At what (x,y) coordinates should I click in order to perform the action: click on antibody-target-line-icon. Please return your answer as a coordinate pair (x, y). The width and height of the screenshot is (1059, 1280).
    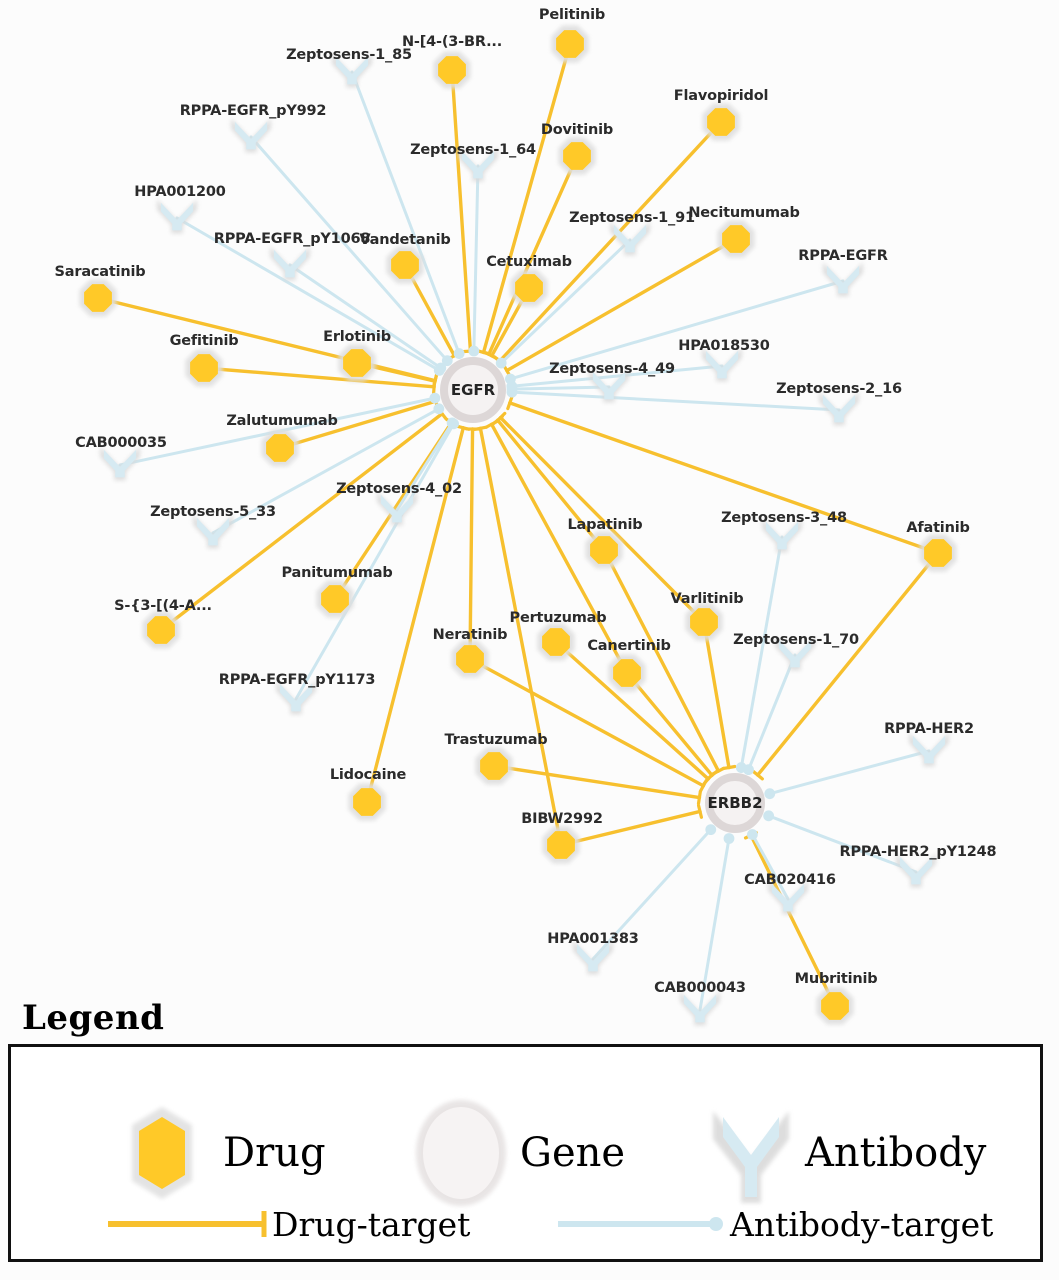
    Looking at the image, I should click on (640, 1224).